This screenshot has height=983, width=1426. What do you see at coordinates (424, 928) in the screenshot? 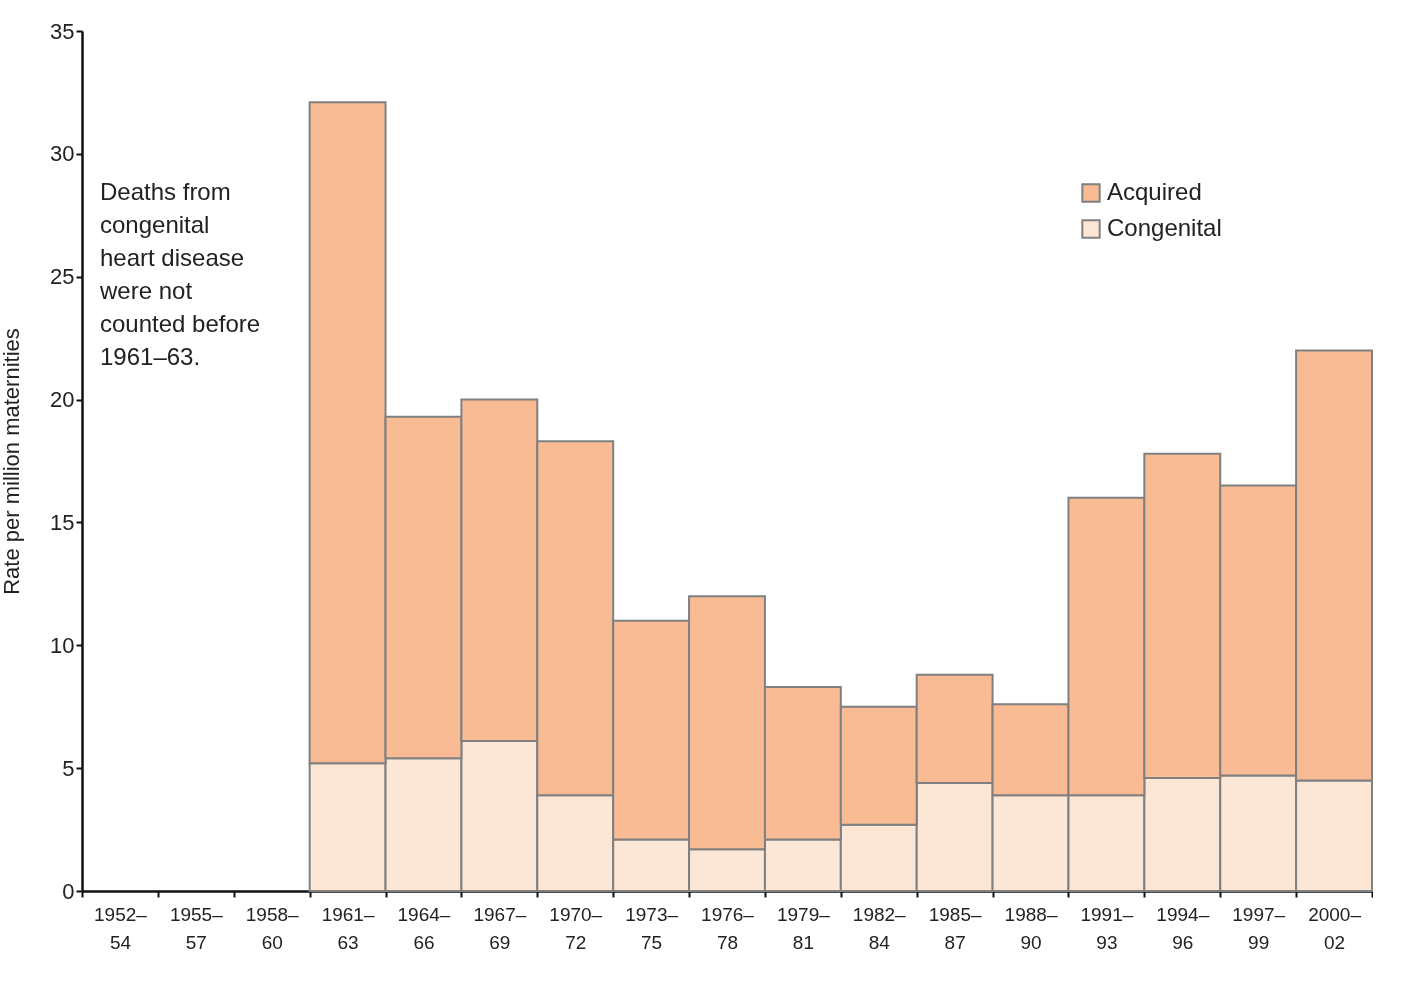
I see `x-tick-label: 1964– 66` at bounding box center [424, 928].